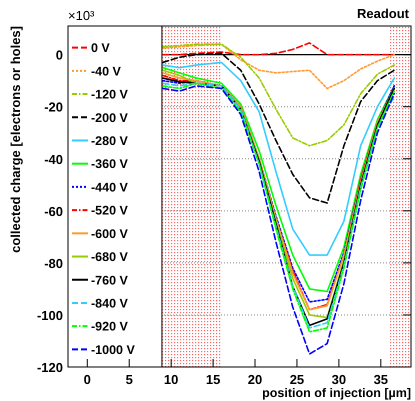 The height and width of the screenshot is (401, 415). I want to click on legend-label: -440 V, so click(109, 187).